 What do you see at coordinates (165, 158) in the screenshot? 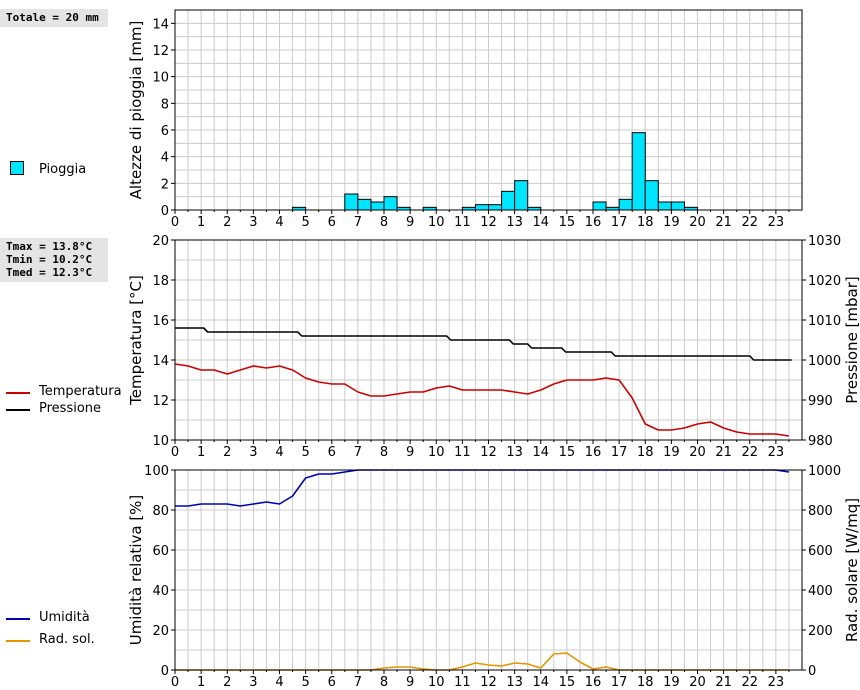
I see `y-tick-label: 4` at bounding box center [165, 158].